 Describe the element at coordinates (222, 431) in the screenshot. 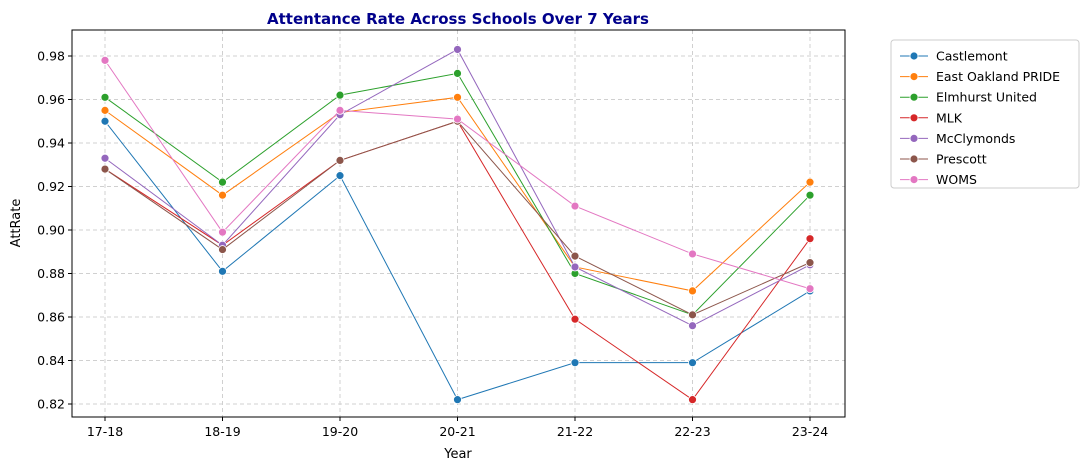

I see `x-tick-label: 18-19` at that location.